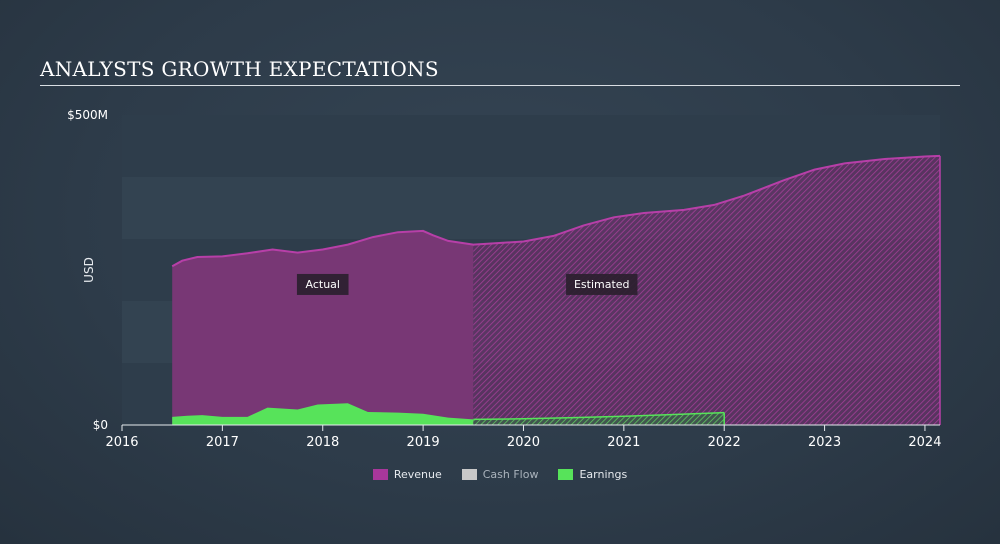  Describe the element at coordinates (924, 442) in the screenshot. I see `x-tick-label: 2024` at that location.